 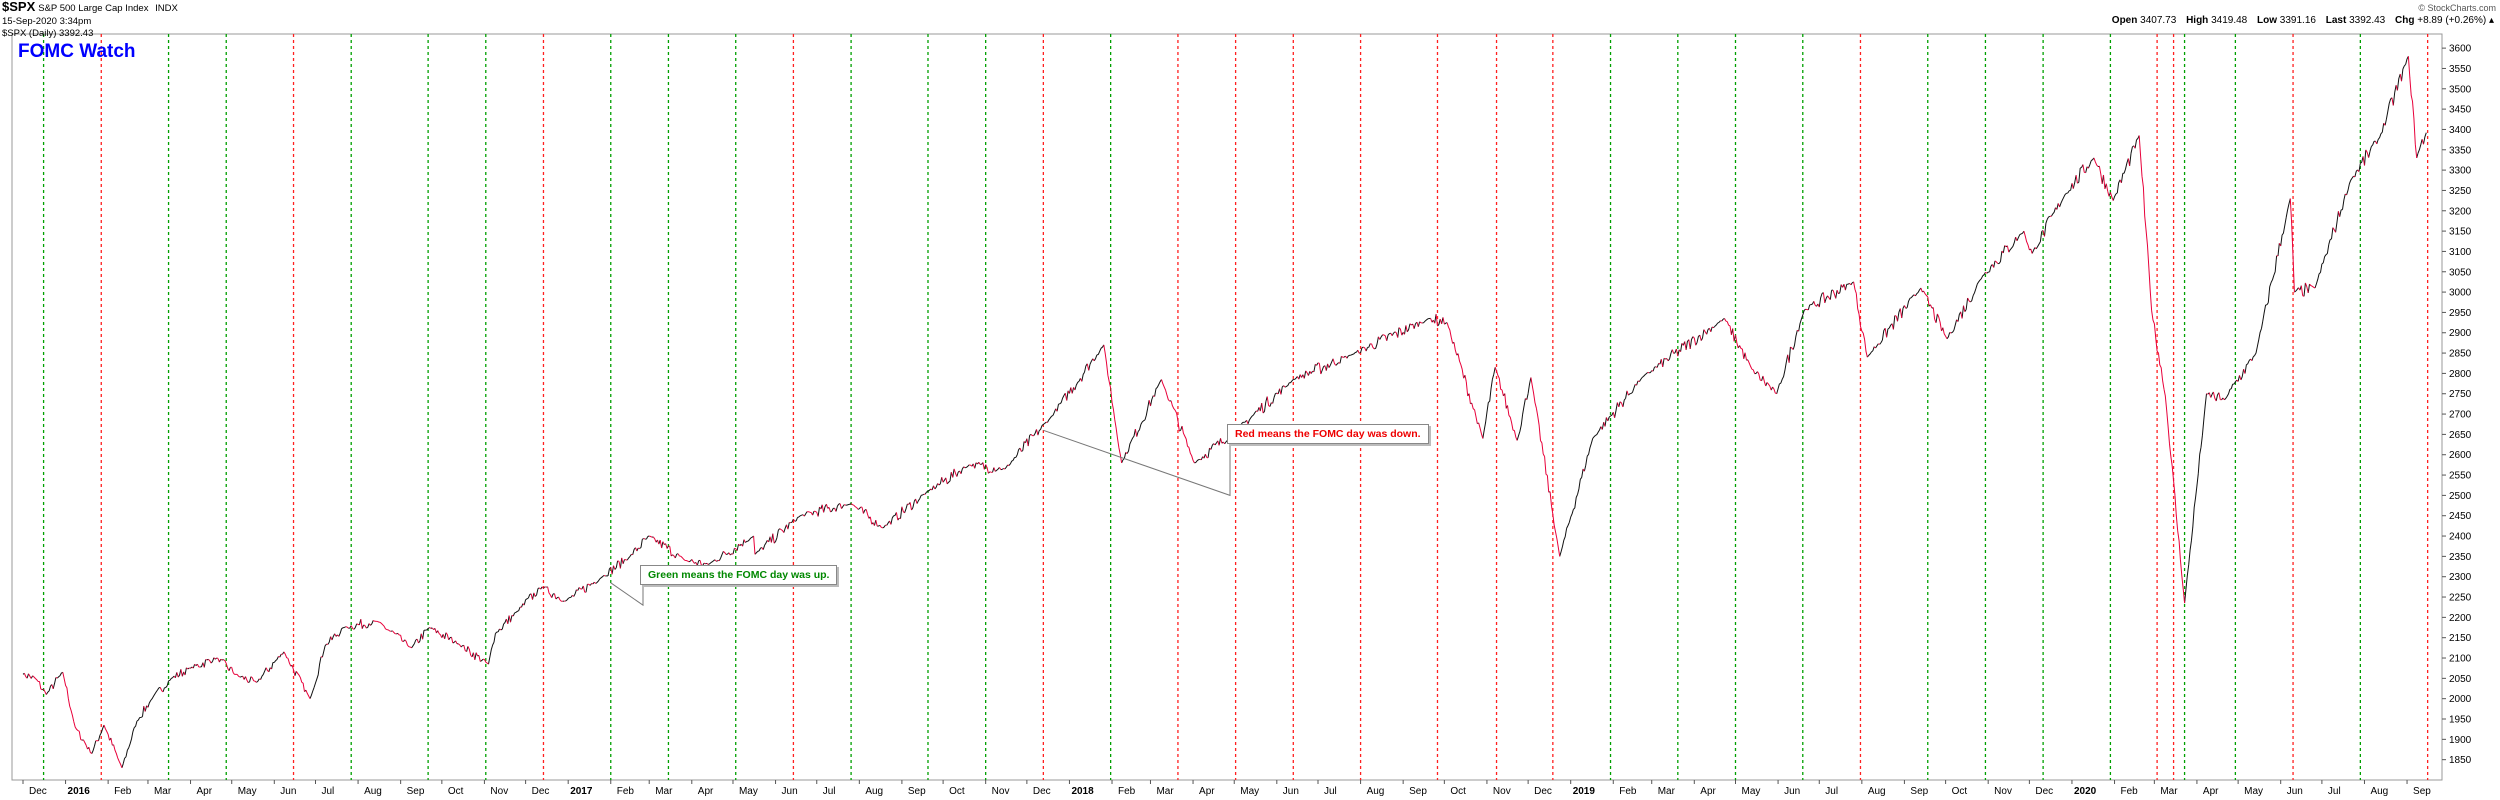 What do you see at coordinates (2457, 8) in the screenshot?
I see `stockcharts-credit: © StockCharts.com` at bounding box center [2457, 8].